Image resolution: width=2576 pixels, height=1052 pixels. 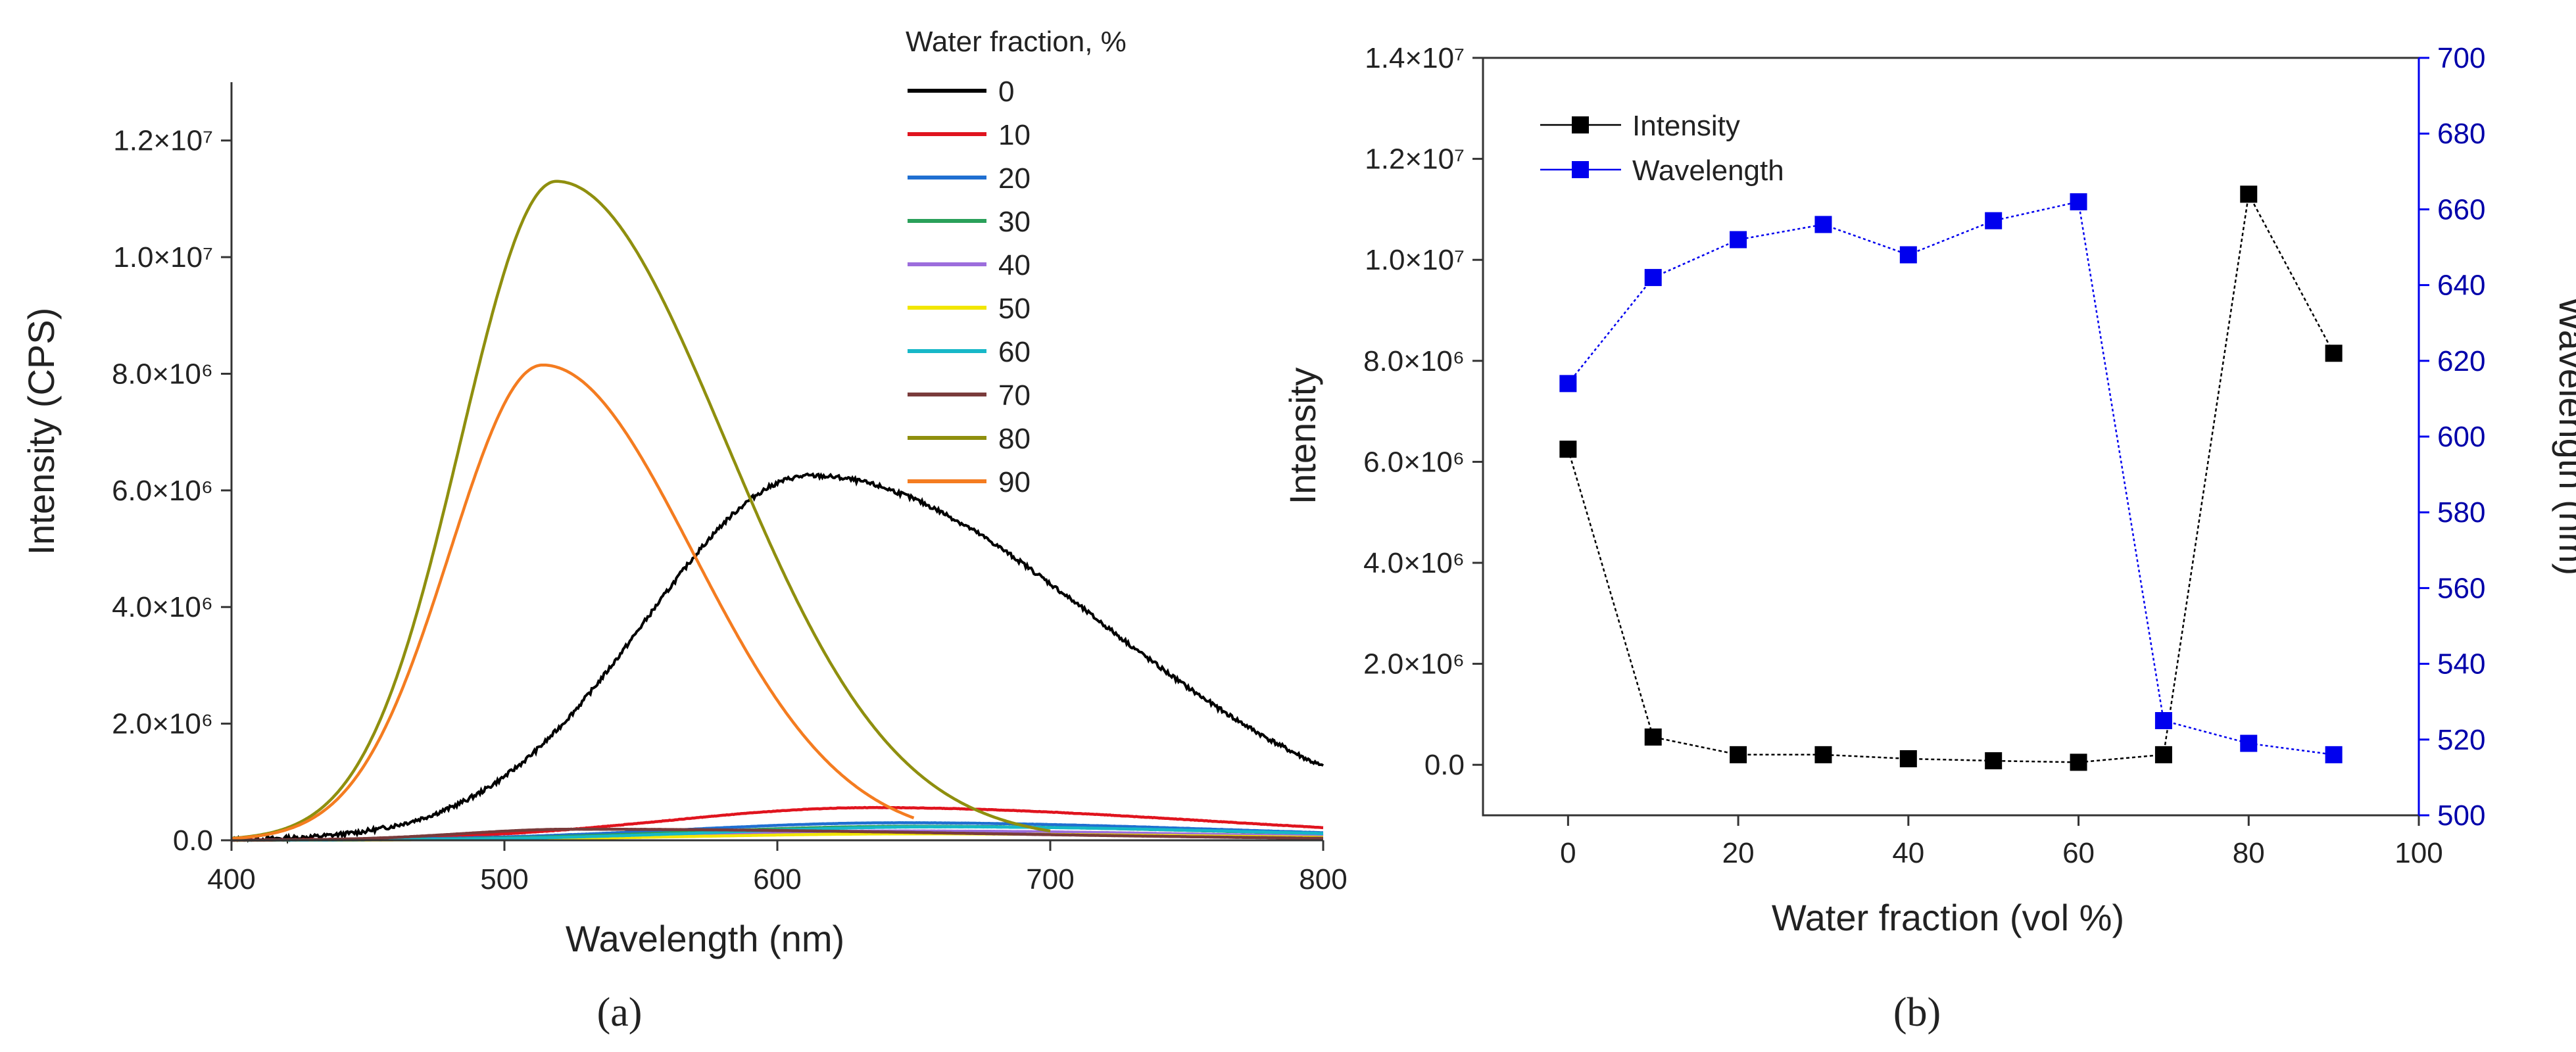 What do you see at coordinates (1686, 126) in the screenshot?
I see `legend-label-intensity: Intensity` at bounding box center [1686, 126].